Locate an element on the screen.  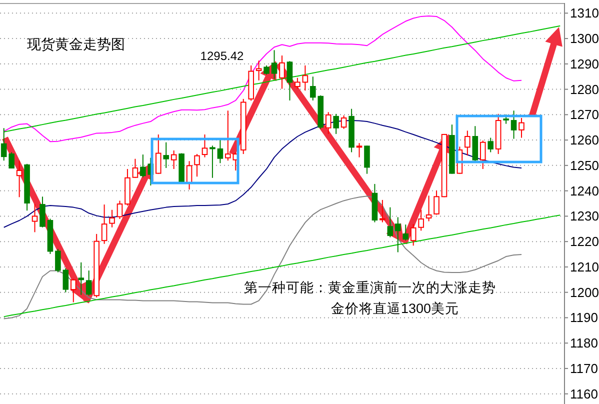
title: 现货黄金走势图 is located at coordinates (76, 44).